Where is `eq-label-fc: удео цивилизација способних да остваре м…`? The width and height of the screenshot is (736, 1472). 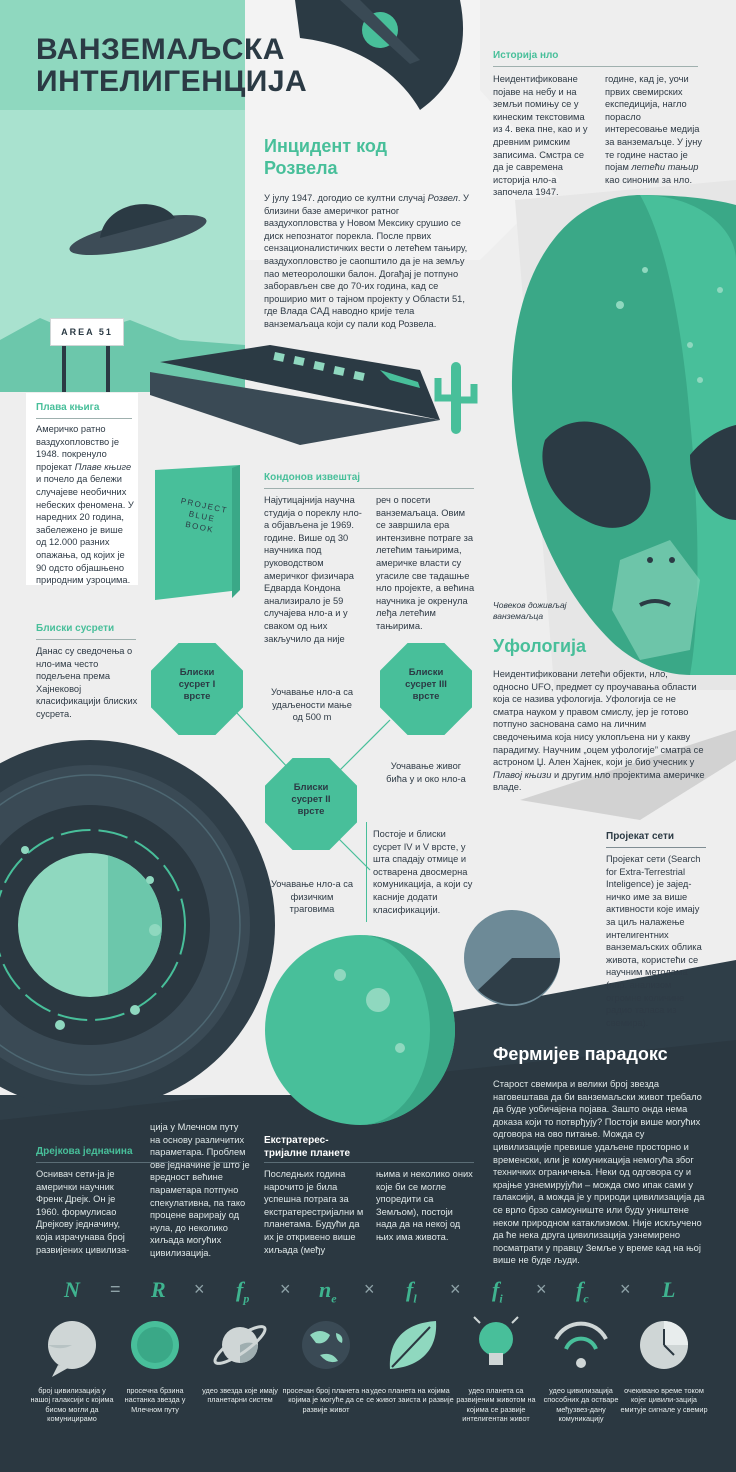 eq-label-fc: удео цивилизација способних да остваре м… is located at coordinates (581, 1405).